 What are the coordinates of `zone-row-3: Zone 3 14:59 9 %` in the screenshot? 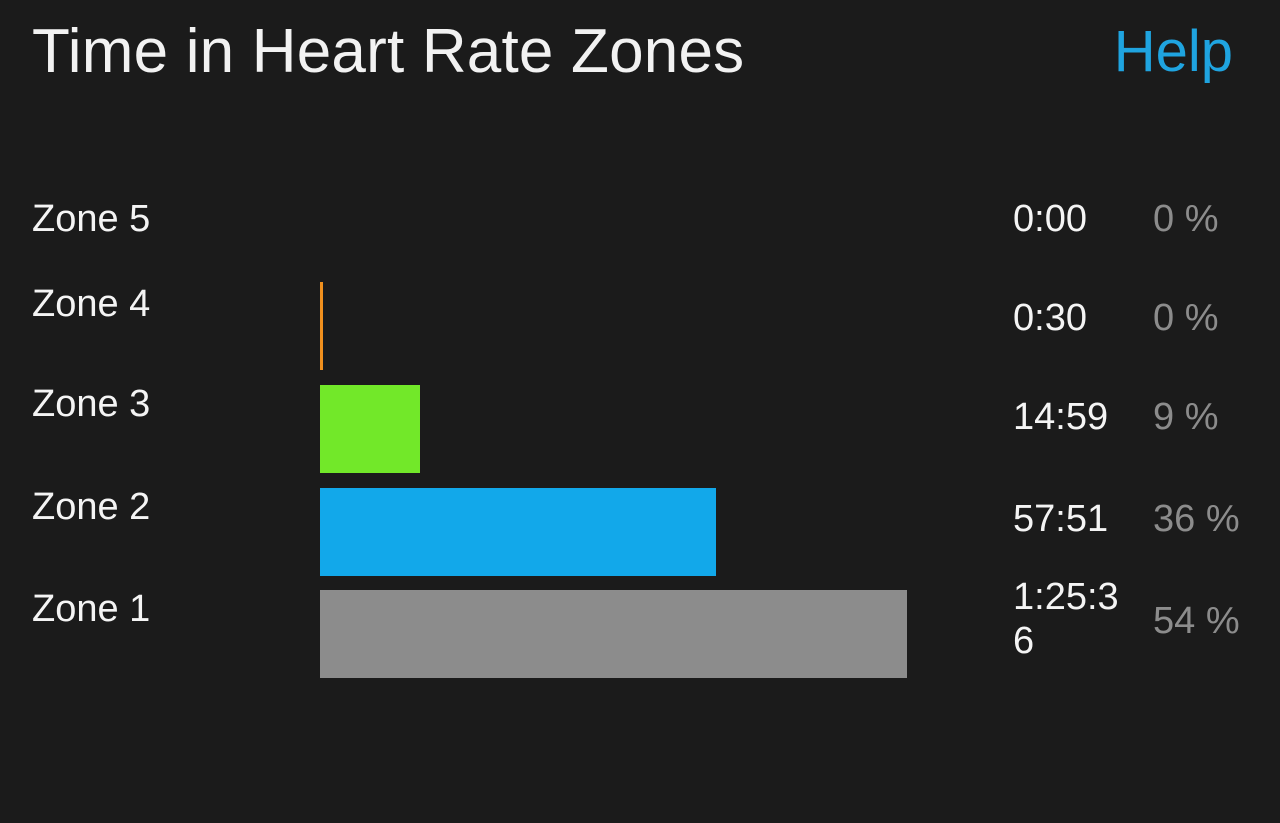 It's located at (640, 428).